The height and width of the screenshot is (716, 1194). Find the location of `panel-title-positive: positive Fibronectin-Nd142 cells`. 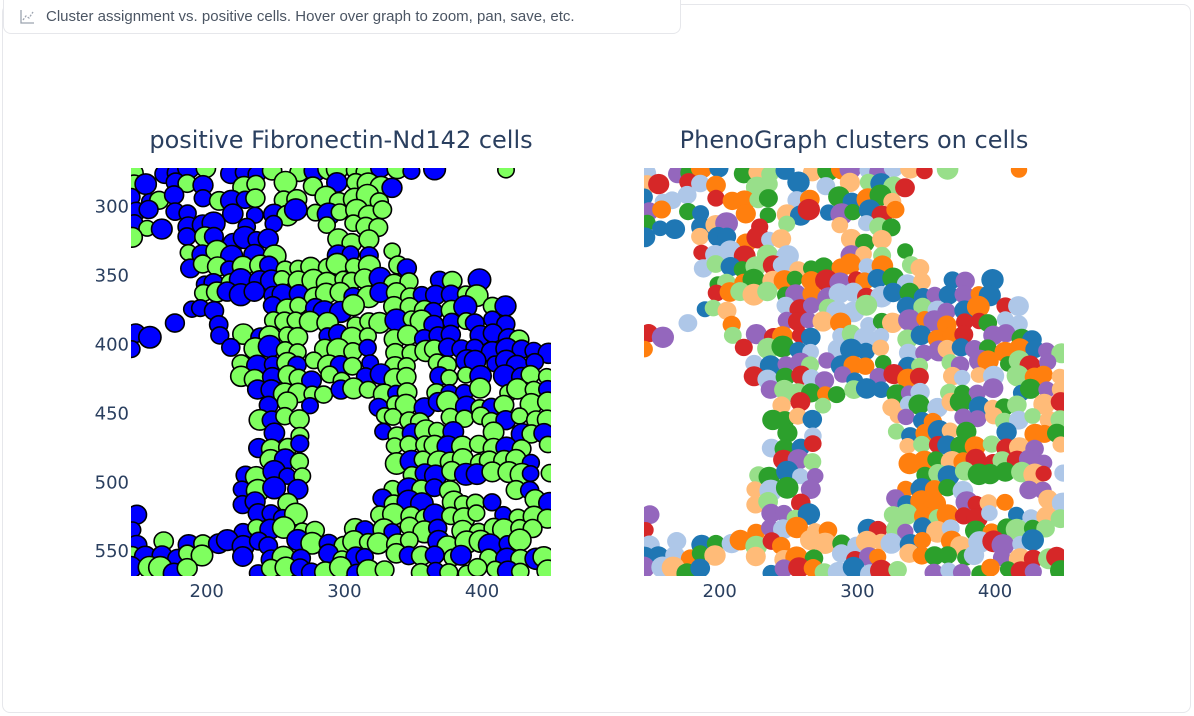

panel-title-positive: positive Fibronectin-Nd142 cells is located at coordinates (340, 140).